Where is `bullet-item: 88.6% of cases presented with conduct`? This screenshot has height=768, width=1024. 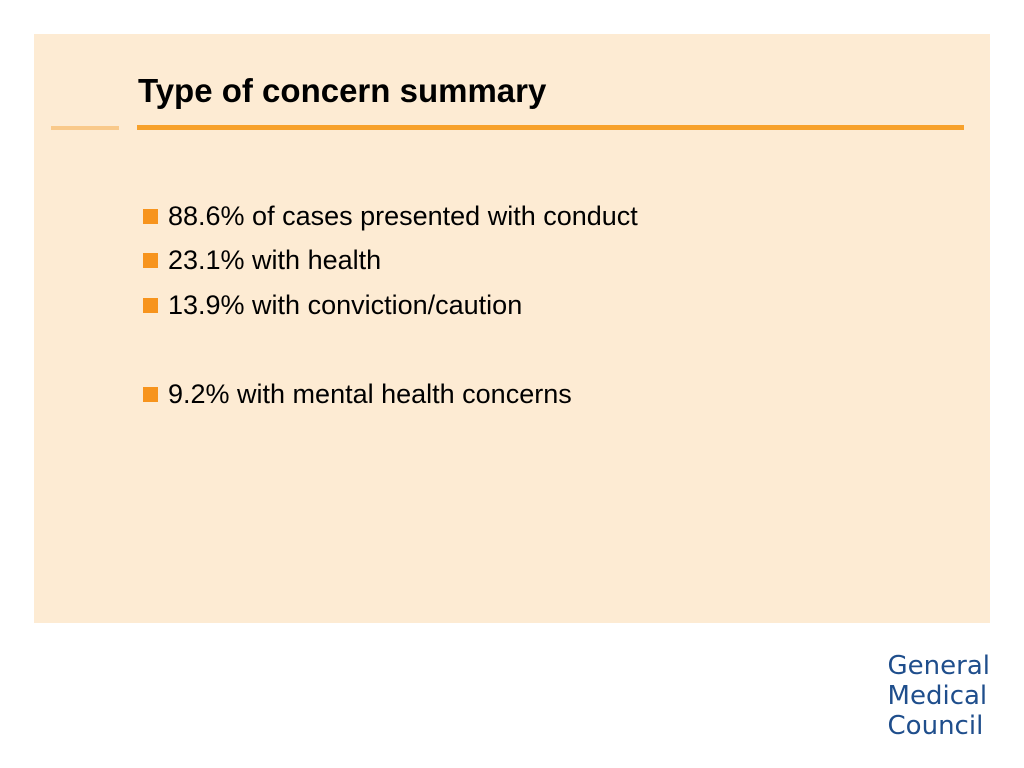
bullet-item: 88.6% of cases presented with conduct is located at coordinates (390, 216).